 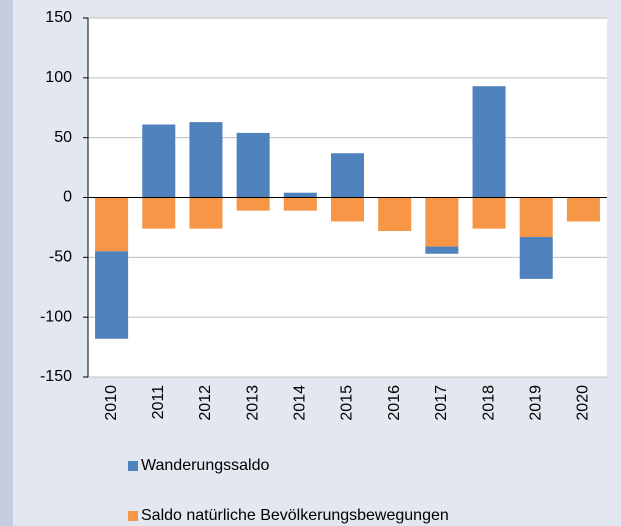 I want to click on y-tick-label: 100, so click(x=58, y=77).